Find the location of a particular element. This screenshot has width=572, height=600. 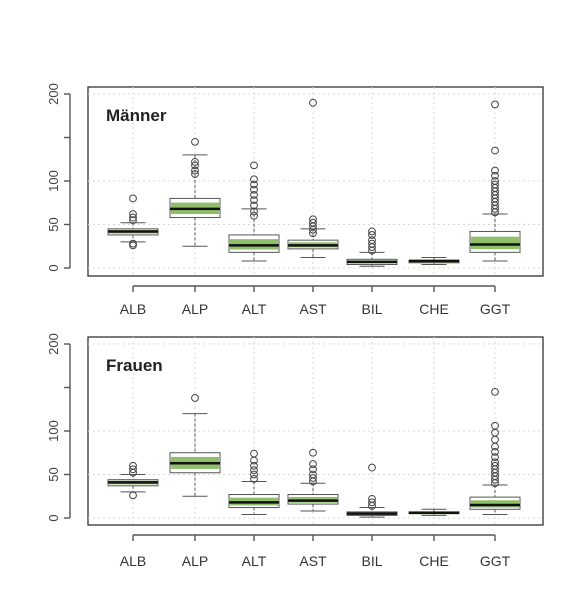

box-alp-p1 is located at coordinates (195, 445).